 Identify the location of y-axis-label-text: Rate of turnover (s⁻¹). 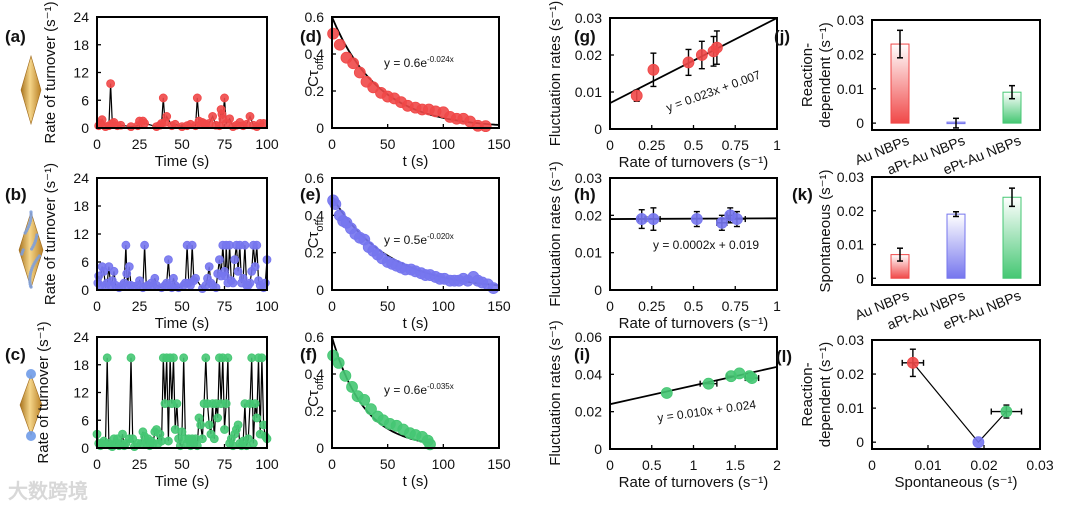
(50, 234).